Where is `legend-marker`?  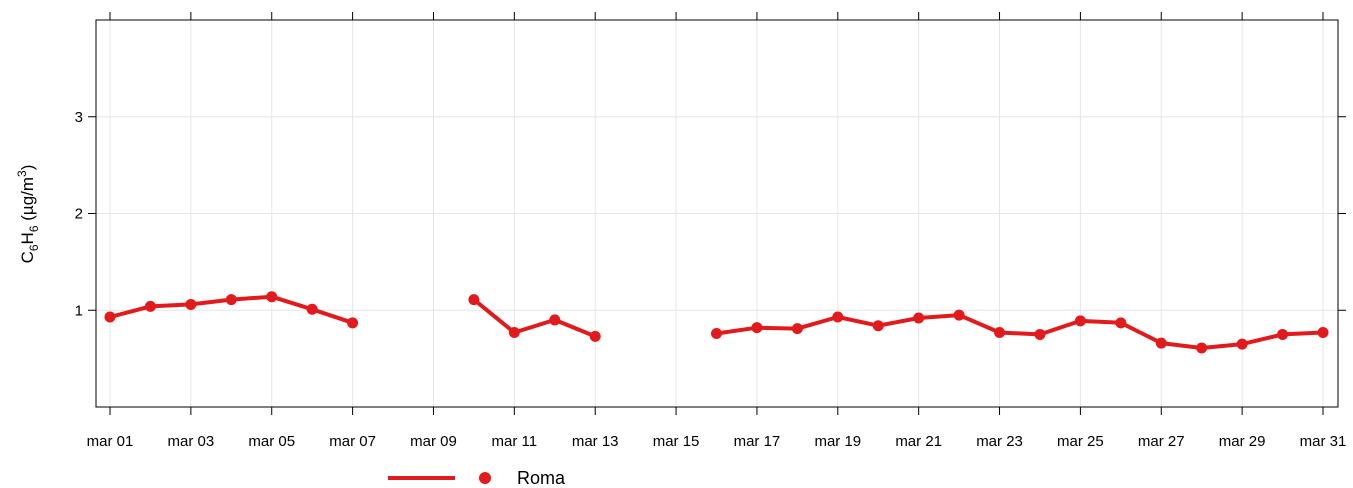
legend-marker is located at coordinates (485, 478).